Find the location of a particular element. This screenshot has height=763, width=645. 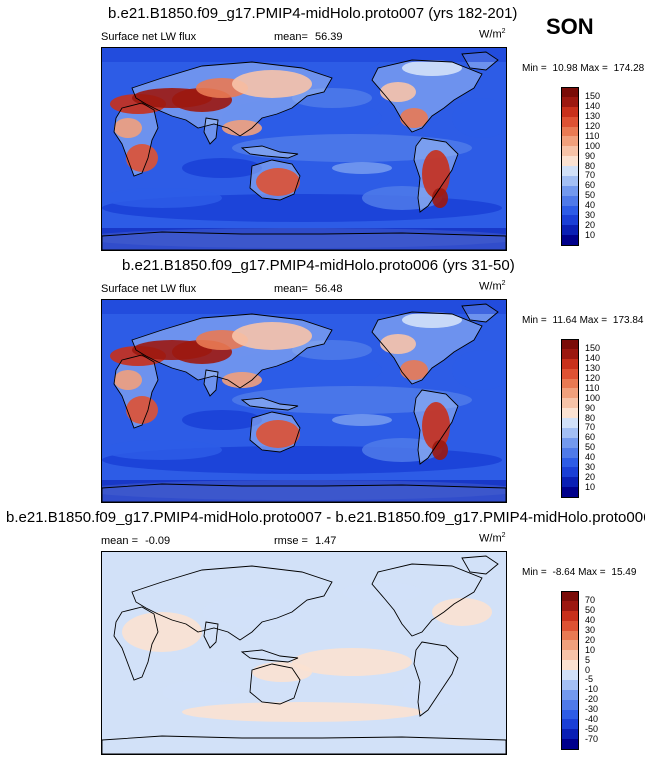

panel3-rmse-label: rmse = is located at coordinates (291, 541).